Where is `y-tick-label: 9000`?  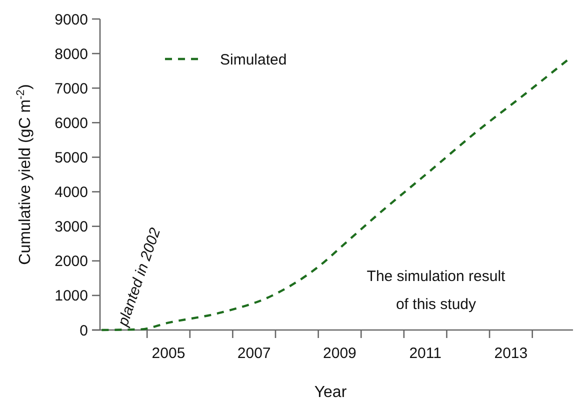 y-tick-label: 9000 is located at coordinates (71, 19).